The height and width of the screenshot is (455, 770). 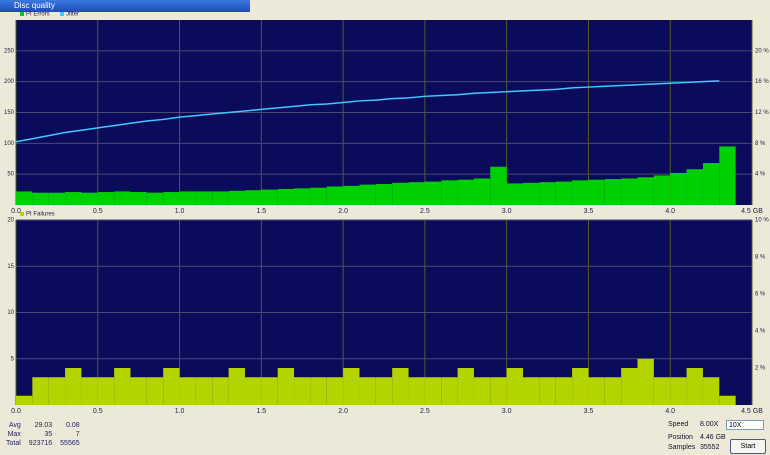 I want to click on stats-table: Avg 29.03 0.08 Max 35 7 Total 923716 55565, so click(x=46, y=434).